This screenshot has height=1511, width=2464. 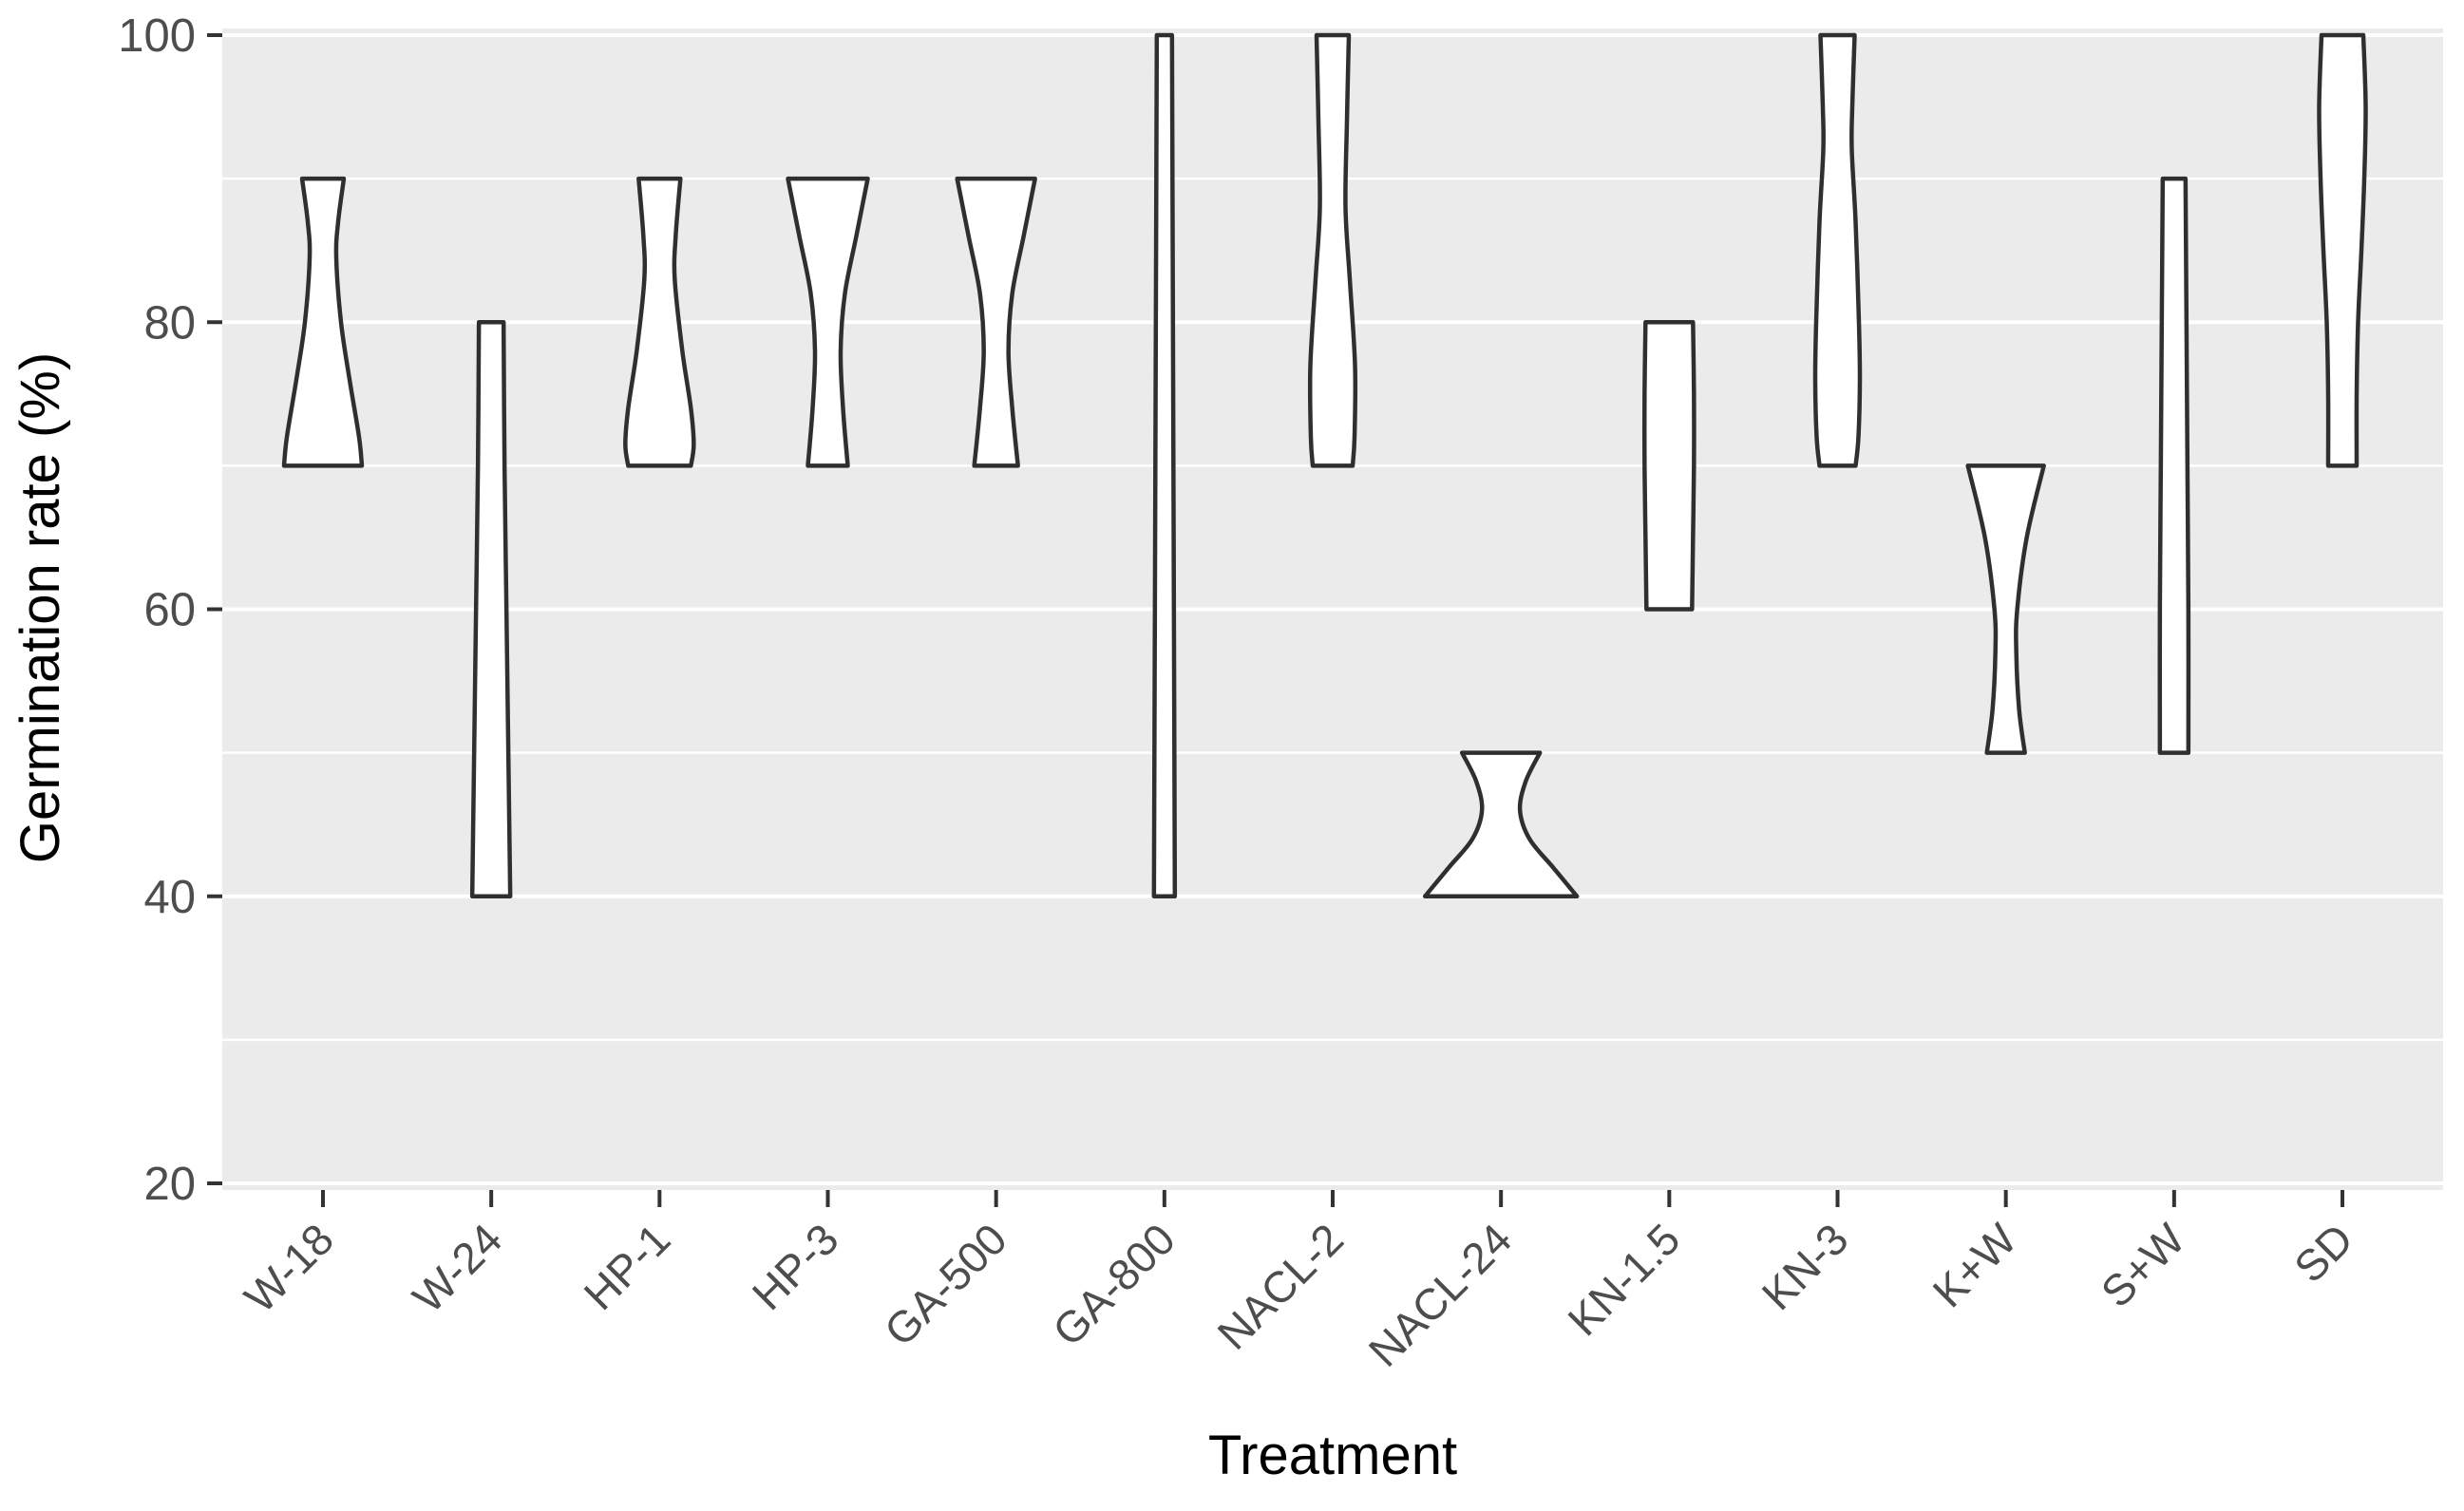 I want to click on violin-SD, so click(x=2342, y=250).